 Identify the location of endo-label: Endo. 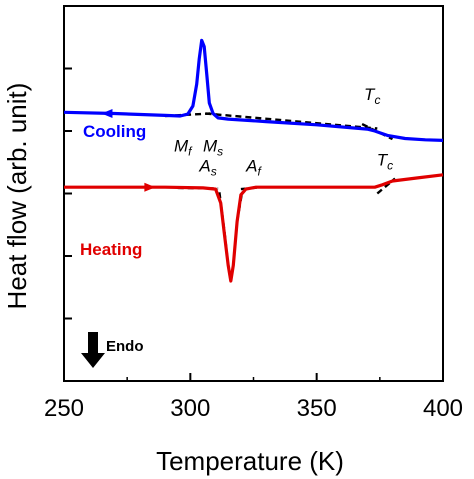
(125, 346).